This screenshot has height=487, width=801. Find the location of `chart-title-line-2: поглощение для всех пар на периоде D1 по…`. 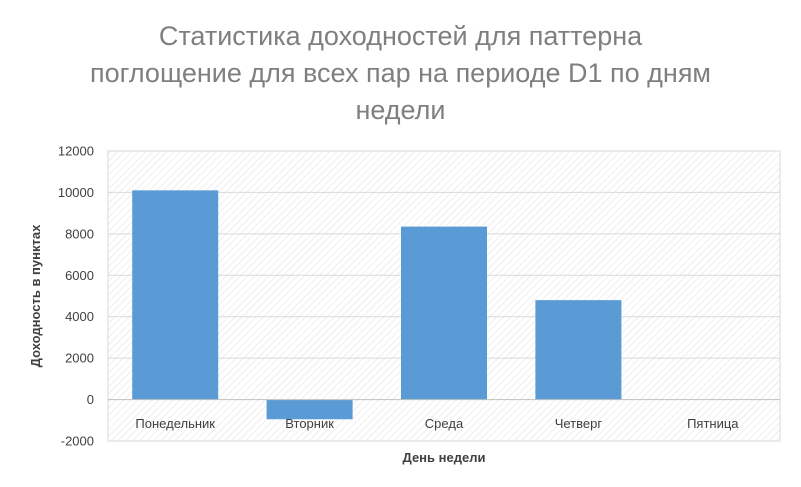

chart-title-line-2: поглощение для всех пар на периоде D1 по… is located at coordinates (400, 73).